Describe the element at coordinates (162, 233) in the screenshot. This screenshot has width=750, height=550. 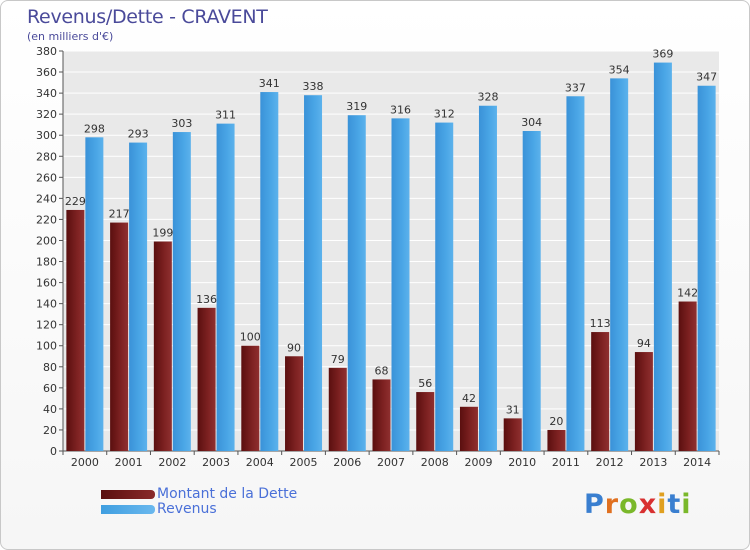
I see `data-label-dette: 199` at that location.